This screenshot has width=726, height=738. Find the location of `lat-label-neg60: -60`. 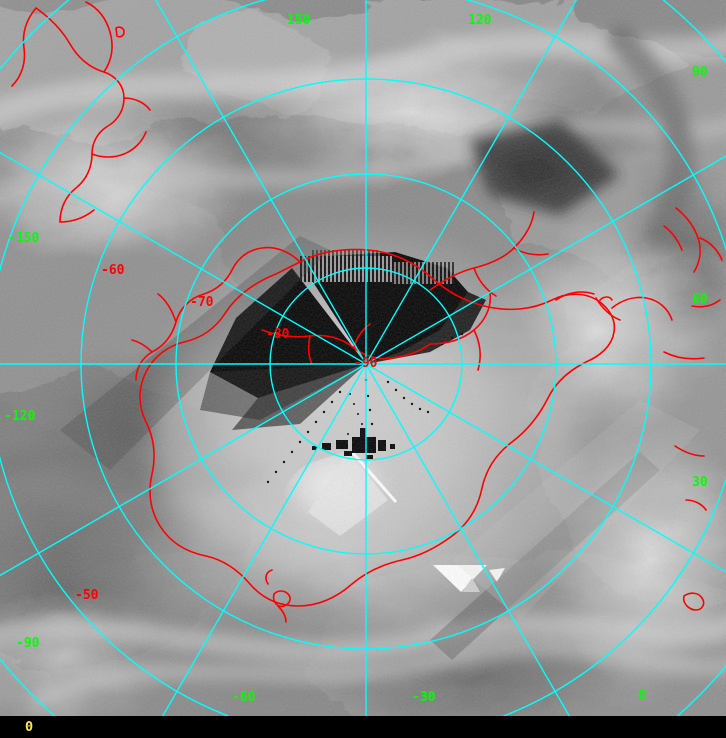

lat-label-neg60: -60 is located at coordinates (113, 270).